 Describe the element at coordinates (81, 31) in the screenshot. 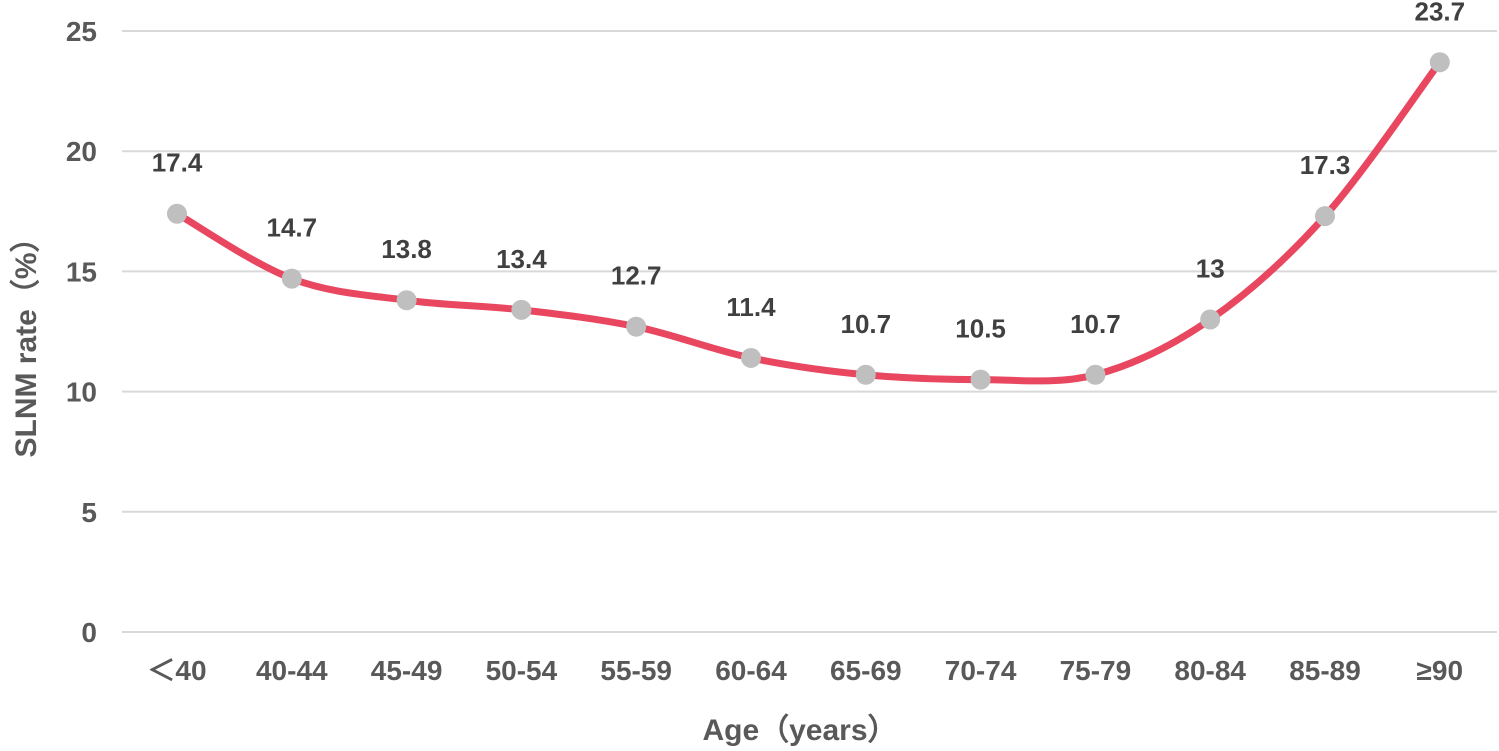

I see `y-tick-label: 25` at that location.